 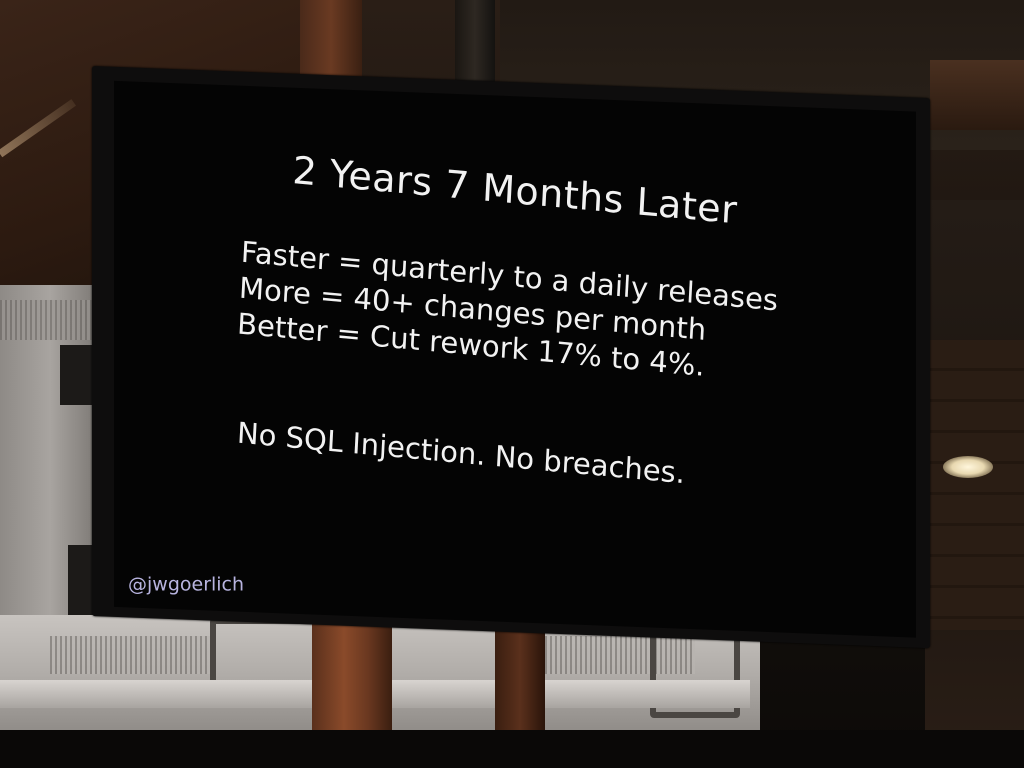 What do you see at coordinates (977, 95) in the screenshot?
I see `ceiling-beam-right` at bounding box center [977, 95].